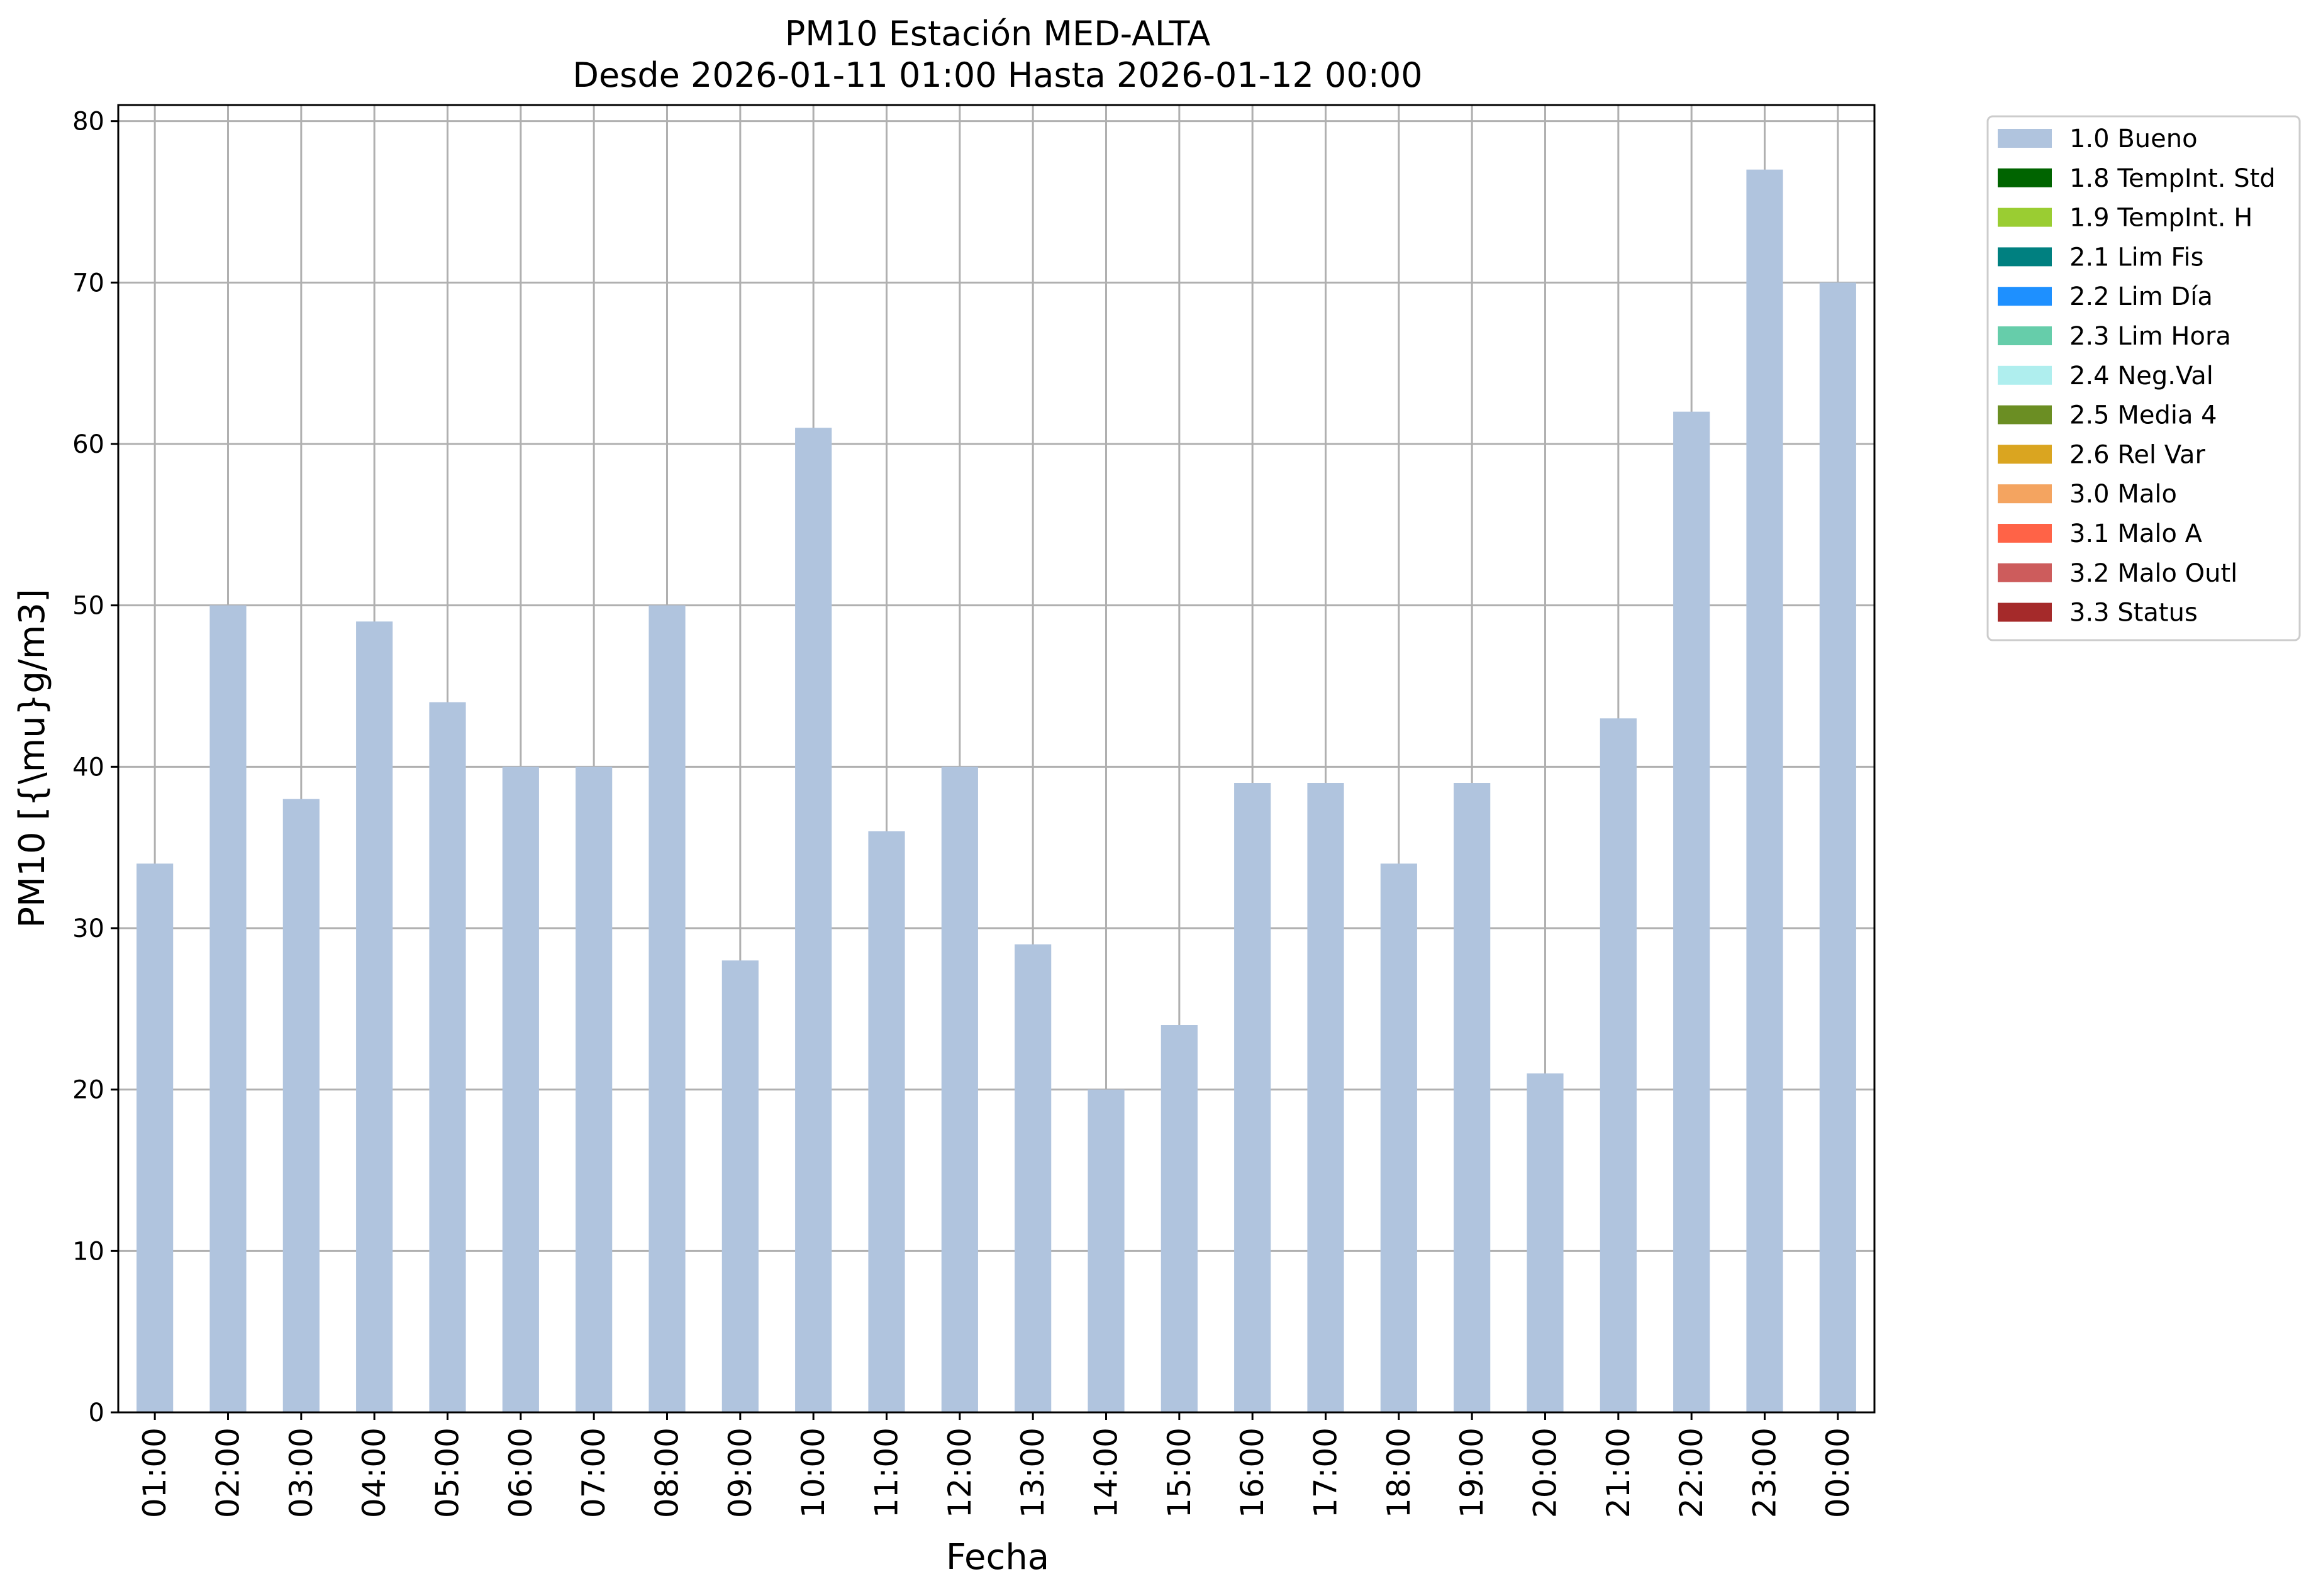 The height and width of the screenshot is (1596, 2316). I want to click on legend-entry-label: 2.5 Media 4, so click(2143, 416).